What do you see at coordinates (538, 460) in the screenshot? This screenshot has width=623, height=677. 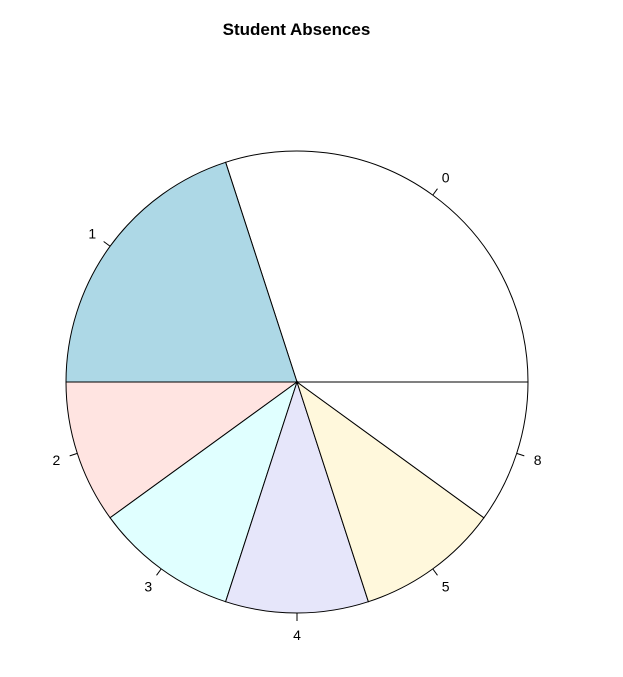 I see `pie-label-8: 8` at bounding box center [538, 460].